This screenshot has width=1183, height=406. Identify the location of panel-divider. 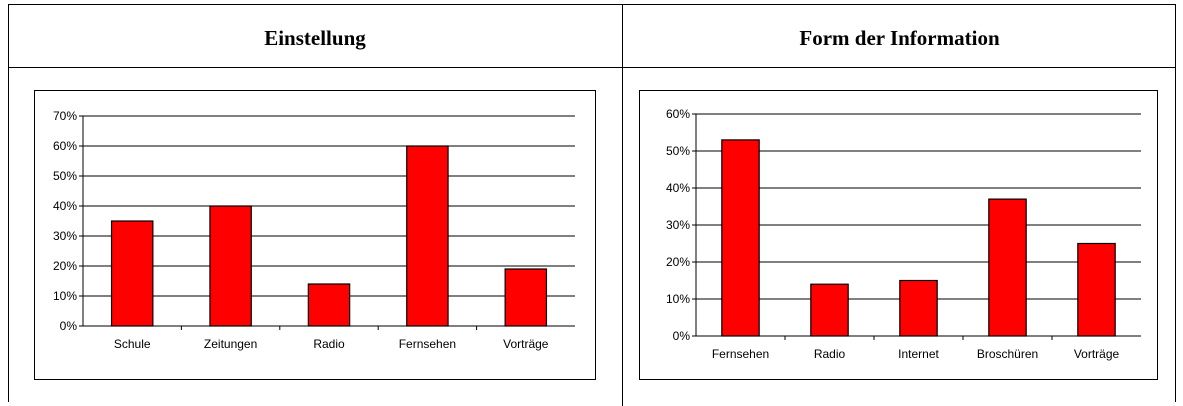
(622, 205).